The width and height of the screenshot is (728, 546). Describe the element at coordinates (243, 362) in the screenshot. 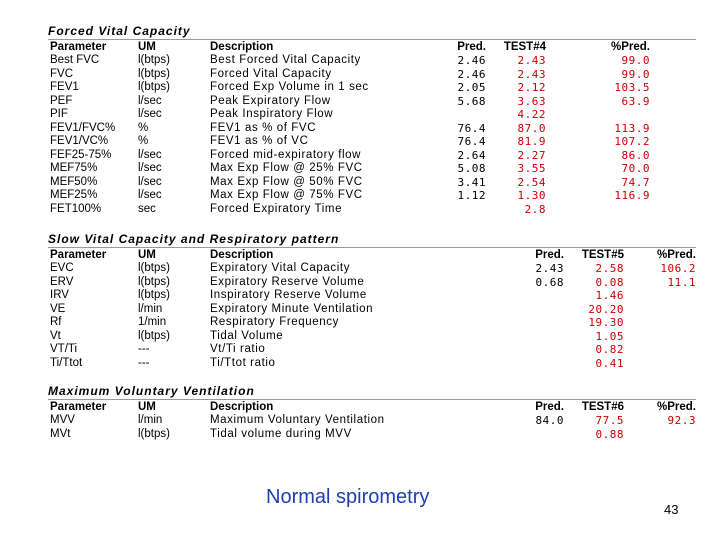

I see `cell-description: Ti/Ttot ratio` at that location.